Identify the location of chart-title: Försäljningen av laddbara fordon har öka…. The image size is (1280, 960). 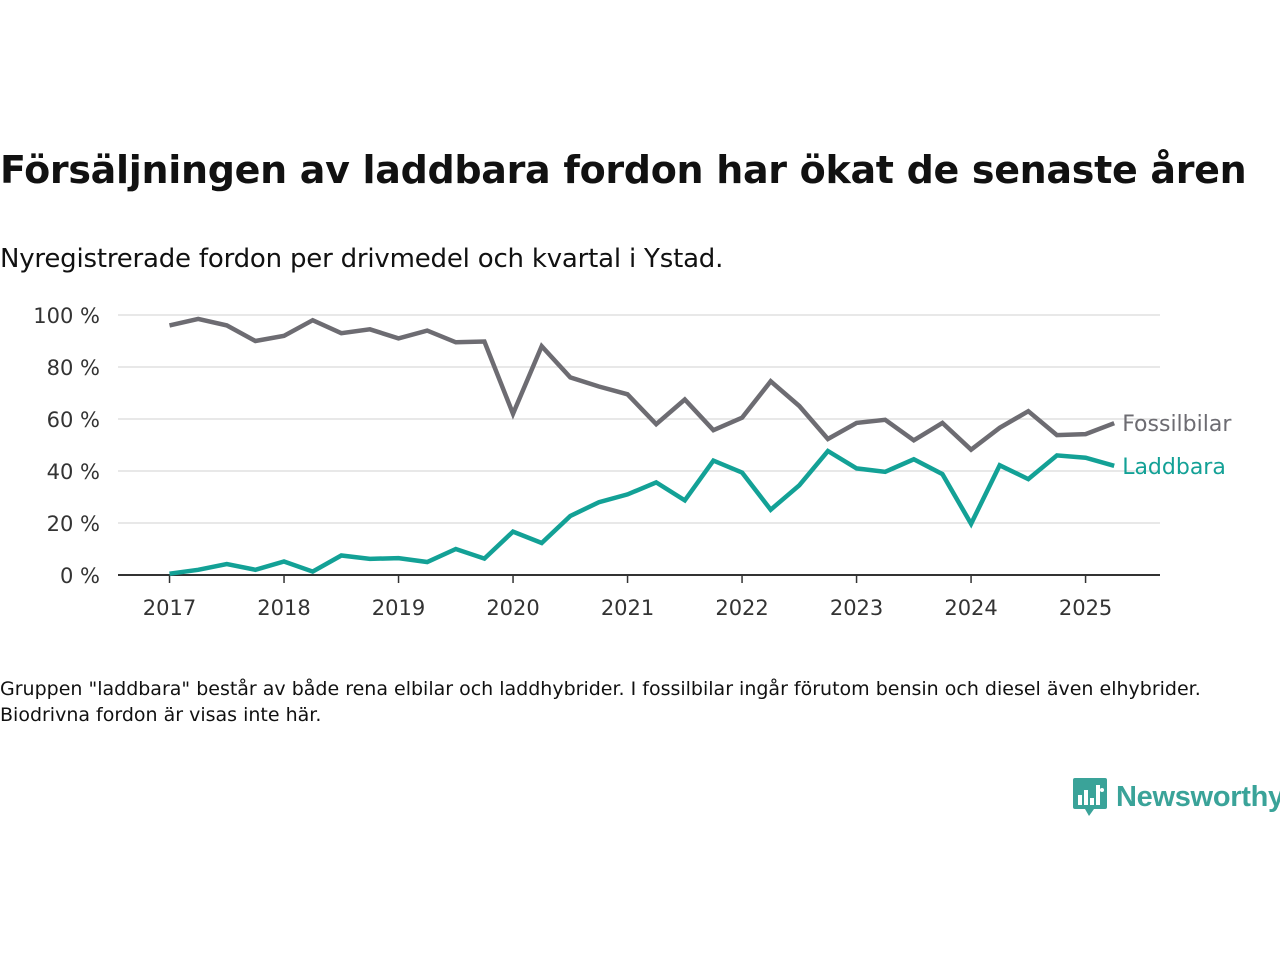
(623, 170).